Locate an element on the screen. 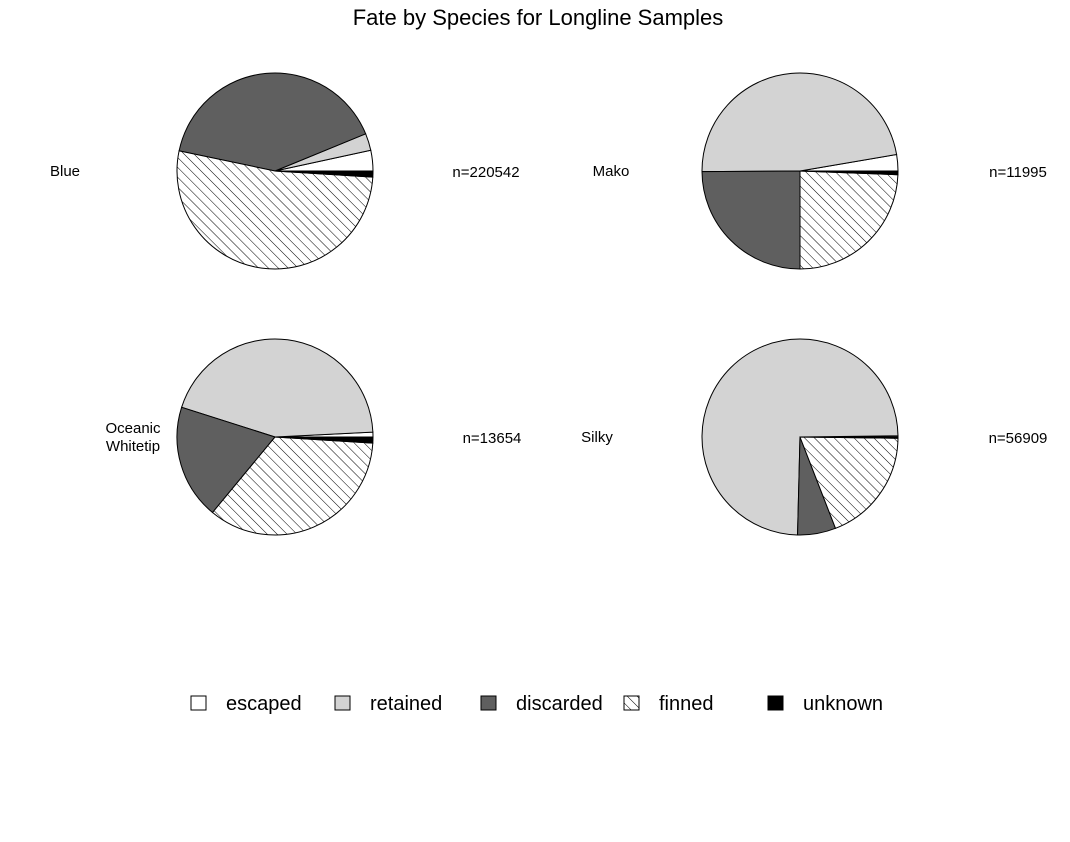 This screenshot has width=1070, height=842. legend-item-finned: finned is located at coordinates (668, 704).